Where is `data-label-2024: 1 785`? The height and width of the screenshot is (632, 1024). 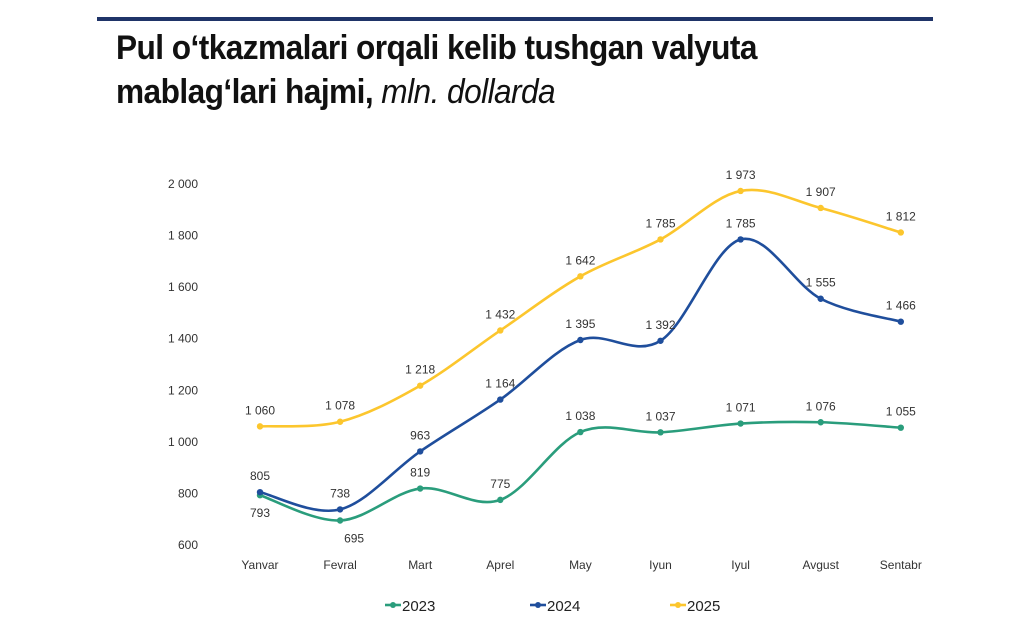 data-label-2024: 1 785 is located at coordinates (741, 223).